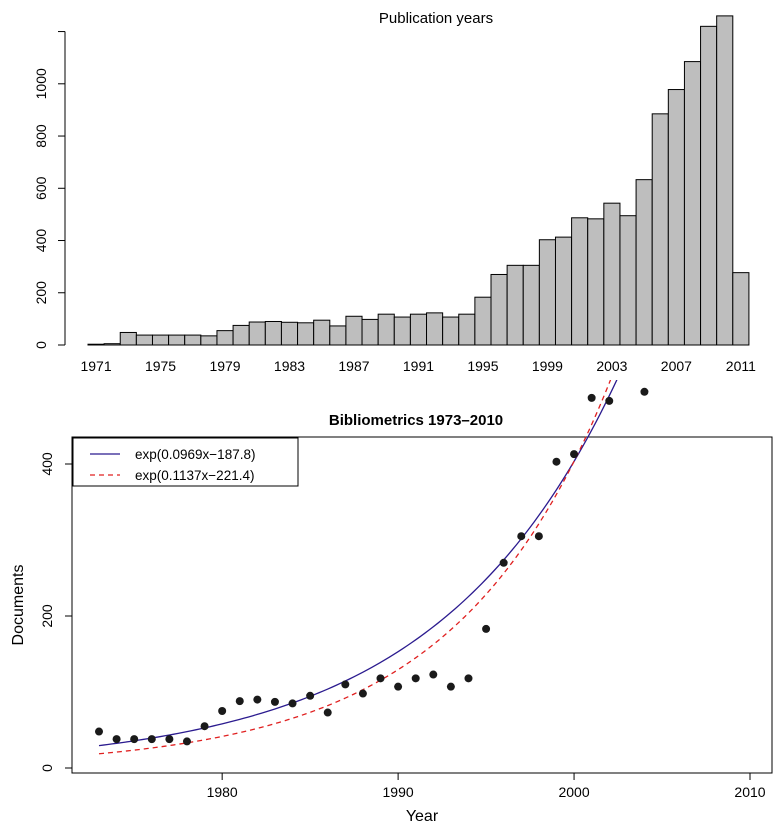 The height and width of the screenshot is (831, 774). I want to click on legend-label-0: exp(0.0969x−187.8), so click(195, 454).